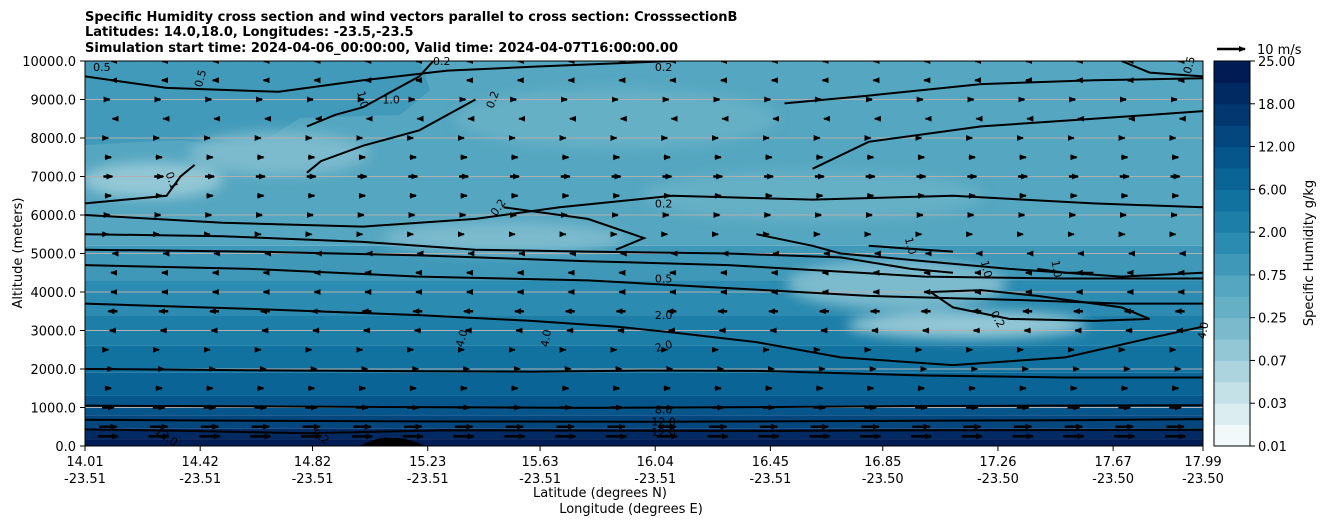 The image size is (1326, 526). I want to click on contour-label: 2.0, so click(664, 346).